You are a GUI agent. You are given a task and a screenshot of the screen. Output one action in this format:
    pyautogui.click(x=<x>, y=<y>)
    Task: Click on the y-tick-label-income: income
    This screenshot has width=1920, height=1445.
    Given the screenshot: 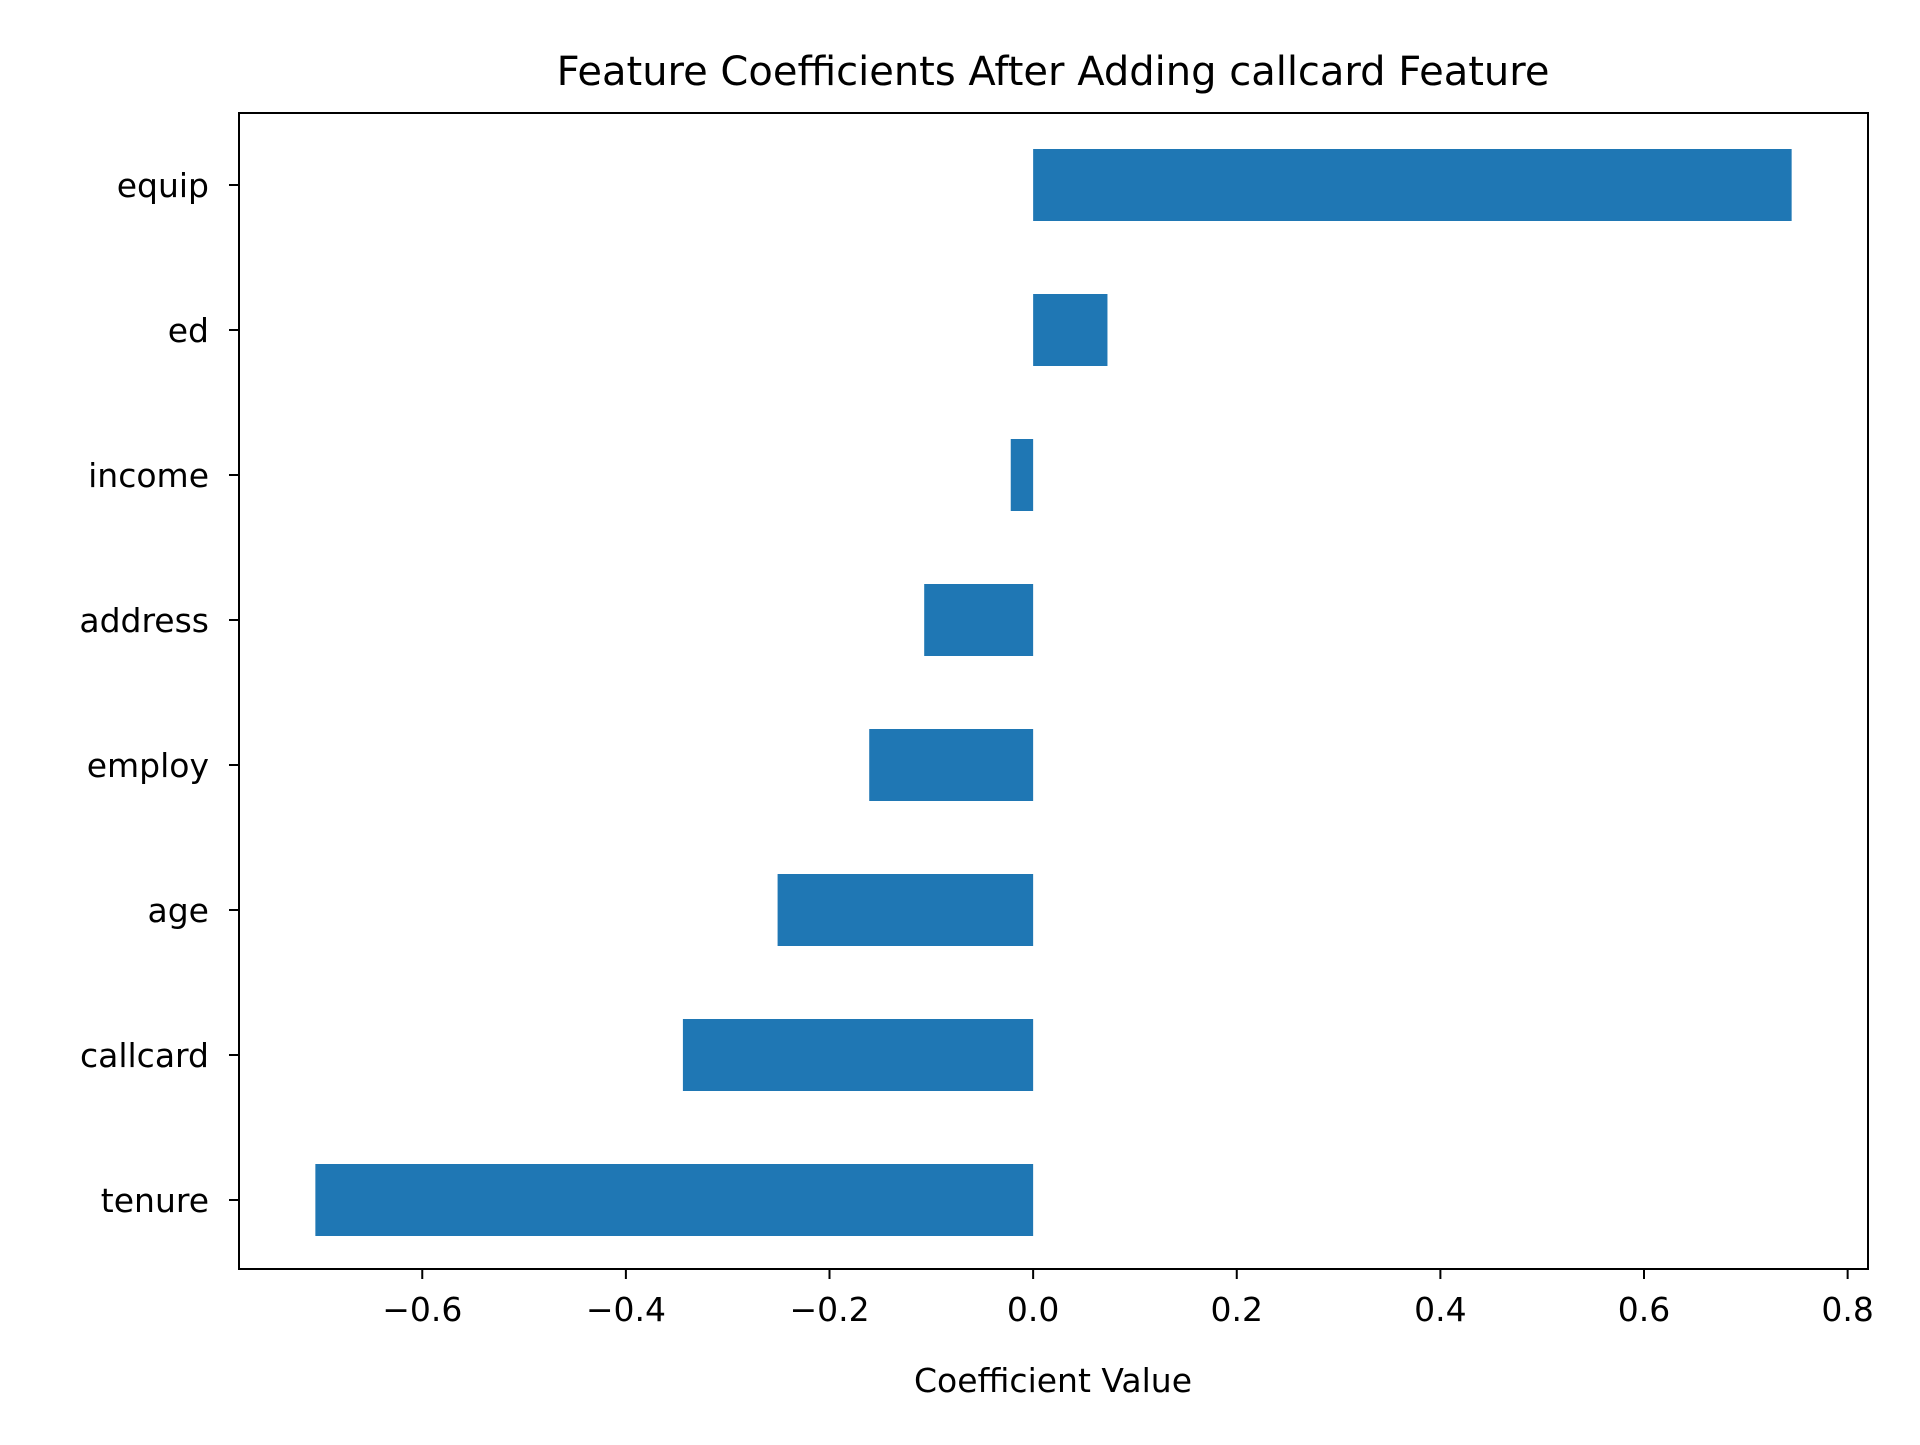 What is the action you would take?
    pyautogui.click(x=148, y=475)
    